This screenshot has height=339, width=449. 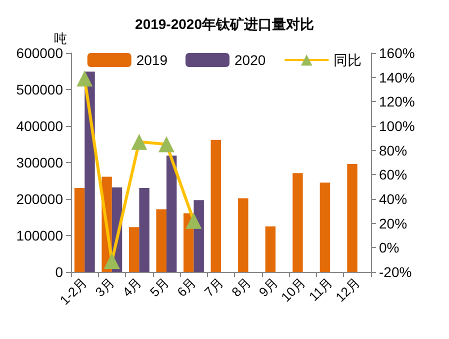 What do you see at coordinates (393, 223) in the screenshot?
I see `y2-tick-label: 20%` at bounding box center [393, 223].